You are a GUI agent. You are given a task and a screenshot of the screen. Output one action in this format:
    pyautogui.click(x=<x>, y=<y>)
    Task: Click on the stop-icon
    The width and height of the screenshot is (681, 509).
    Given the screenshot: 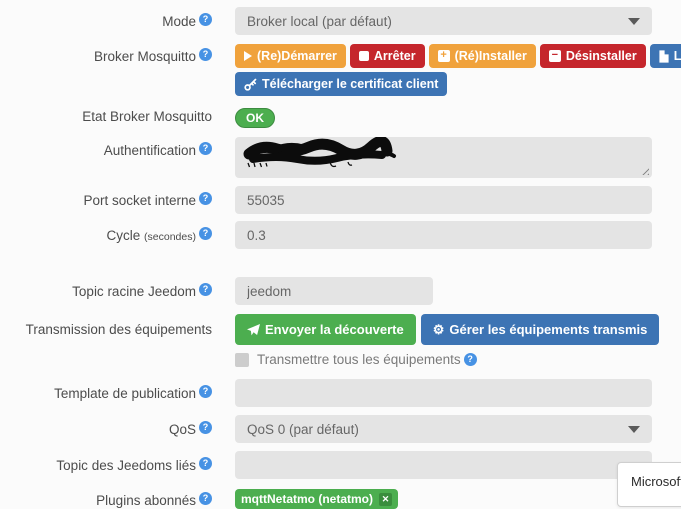 What is the action you would take?
    pyautogui.click(x=363, y=56)
    